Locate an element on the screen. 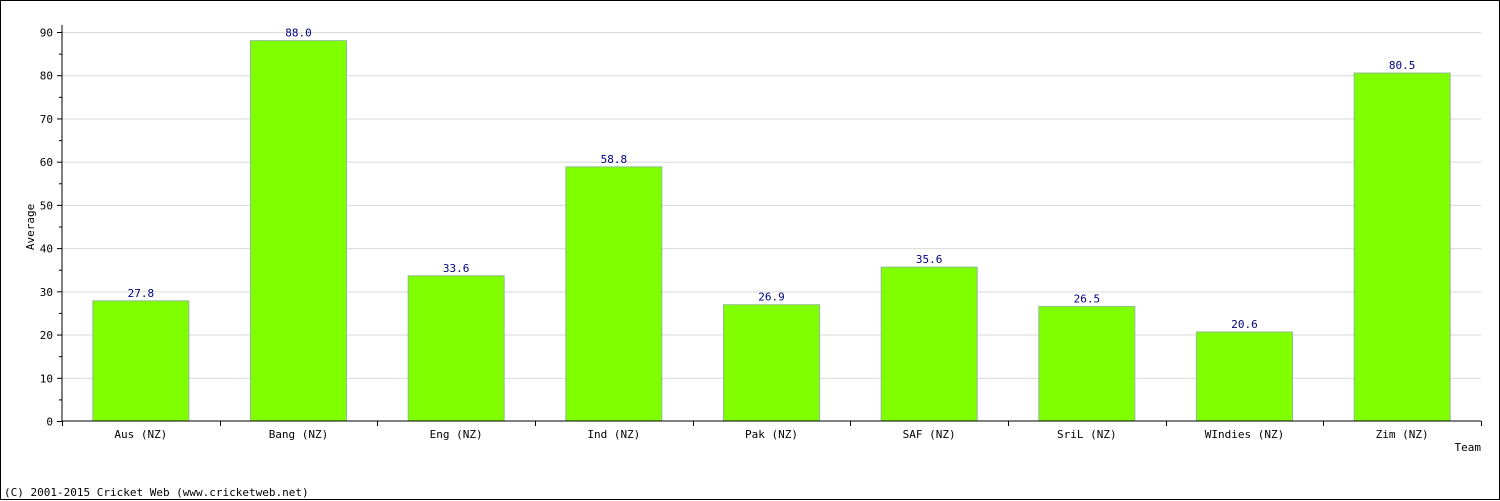 This screenshot has height=501, width=1500. bar-value-label: 33.6 is located at coordinates (456, 268).